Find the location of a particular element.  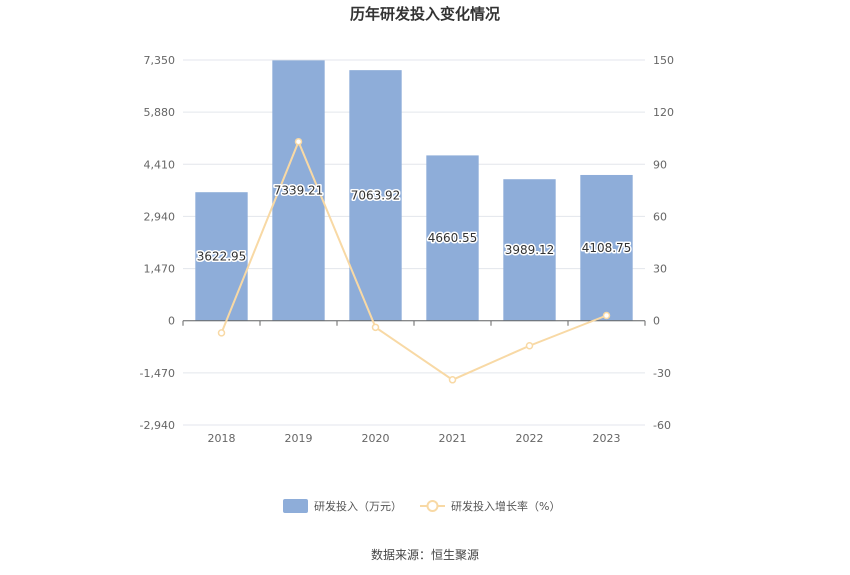

left-tick-label: 2,940 is located at coordinates (160, 216).